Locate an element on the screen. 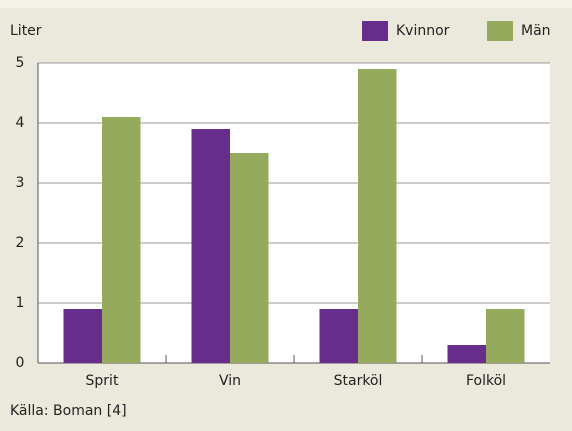  y-axis-label: Liter is located at coordinates (26, 31).